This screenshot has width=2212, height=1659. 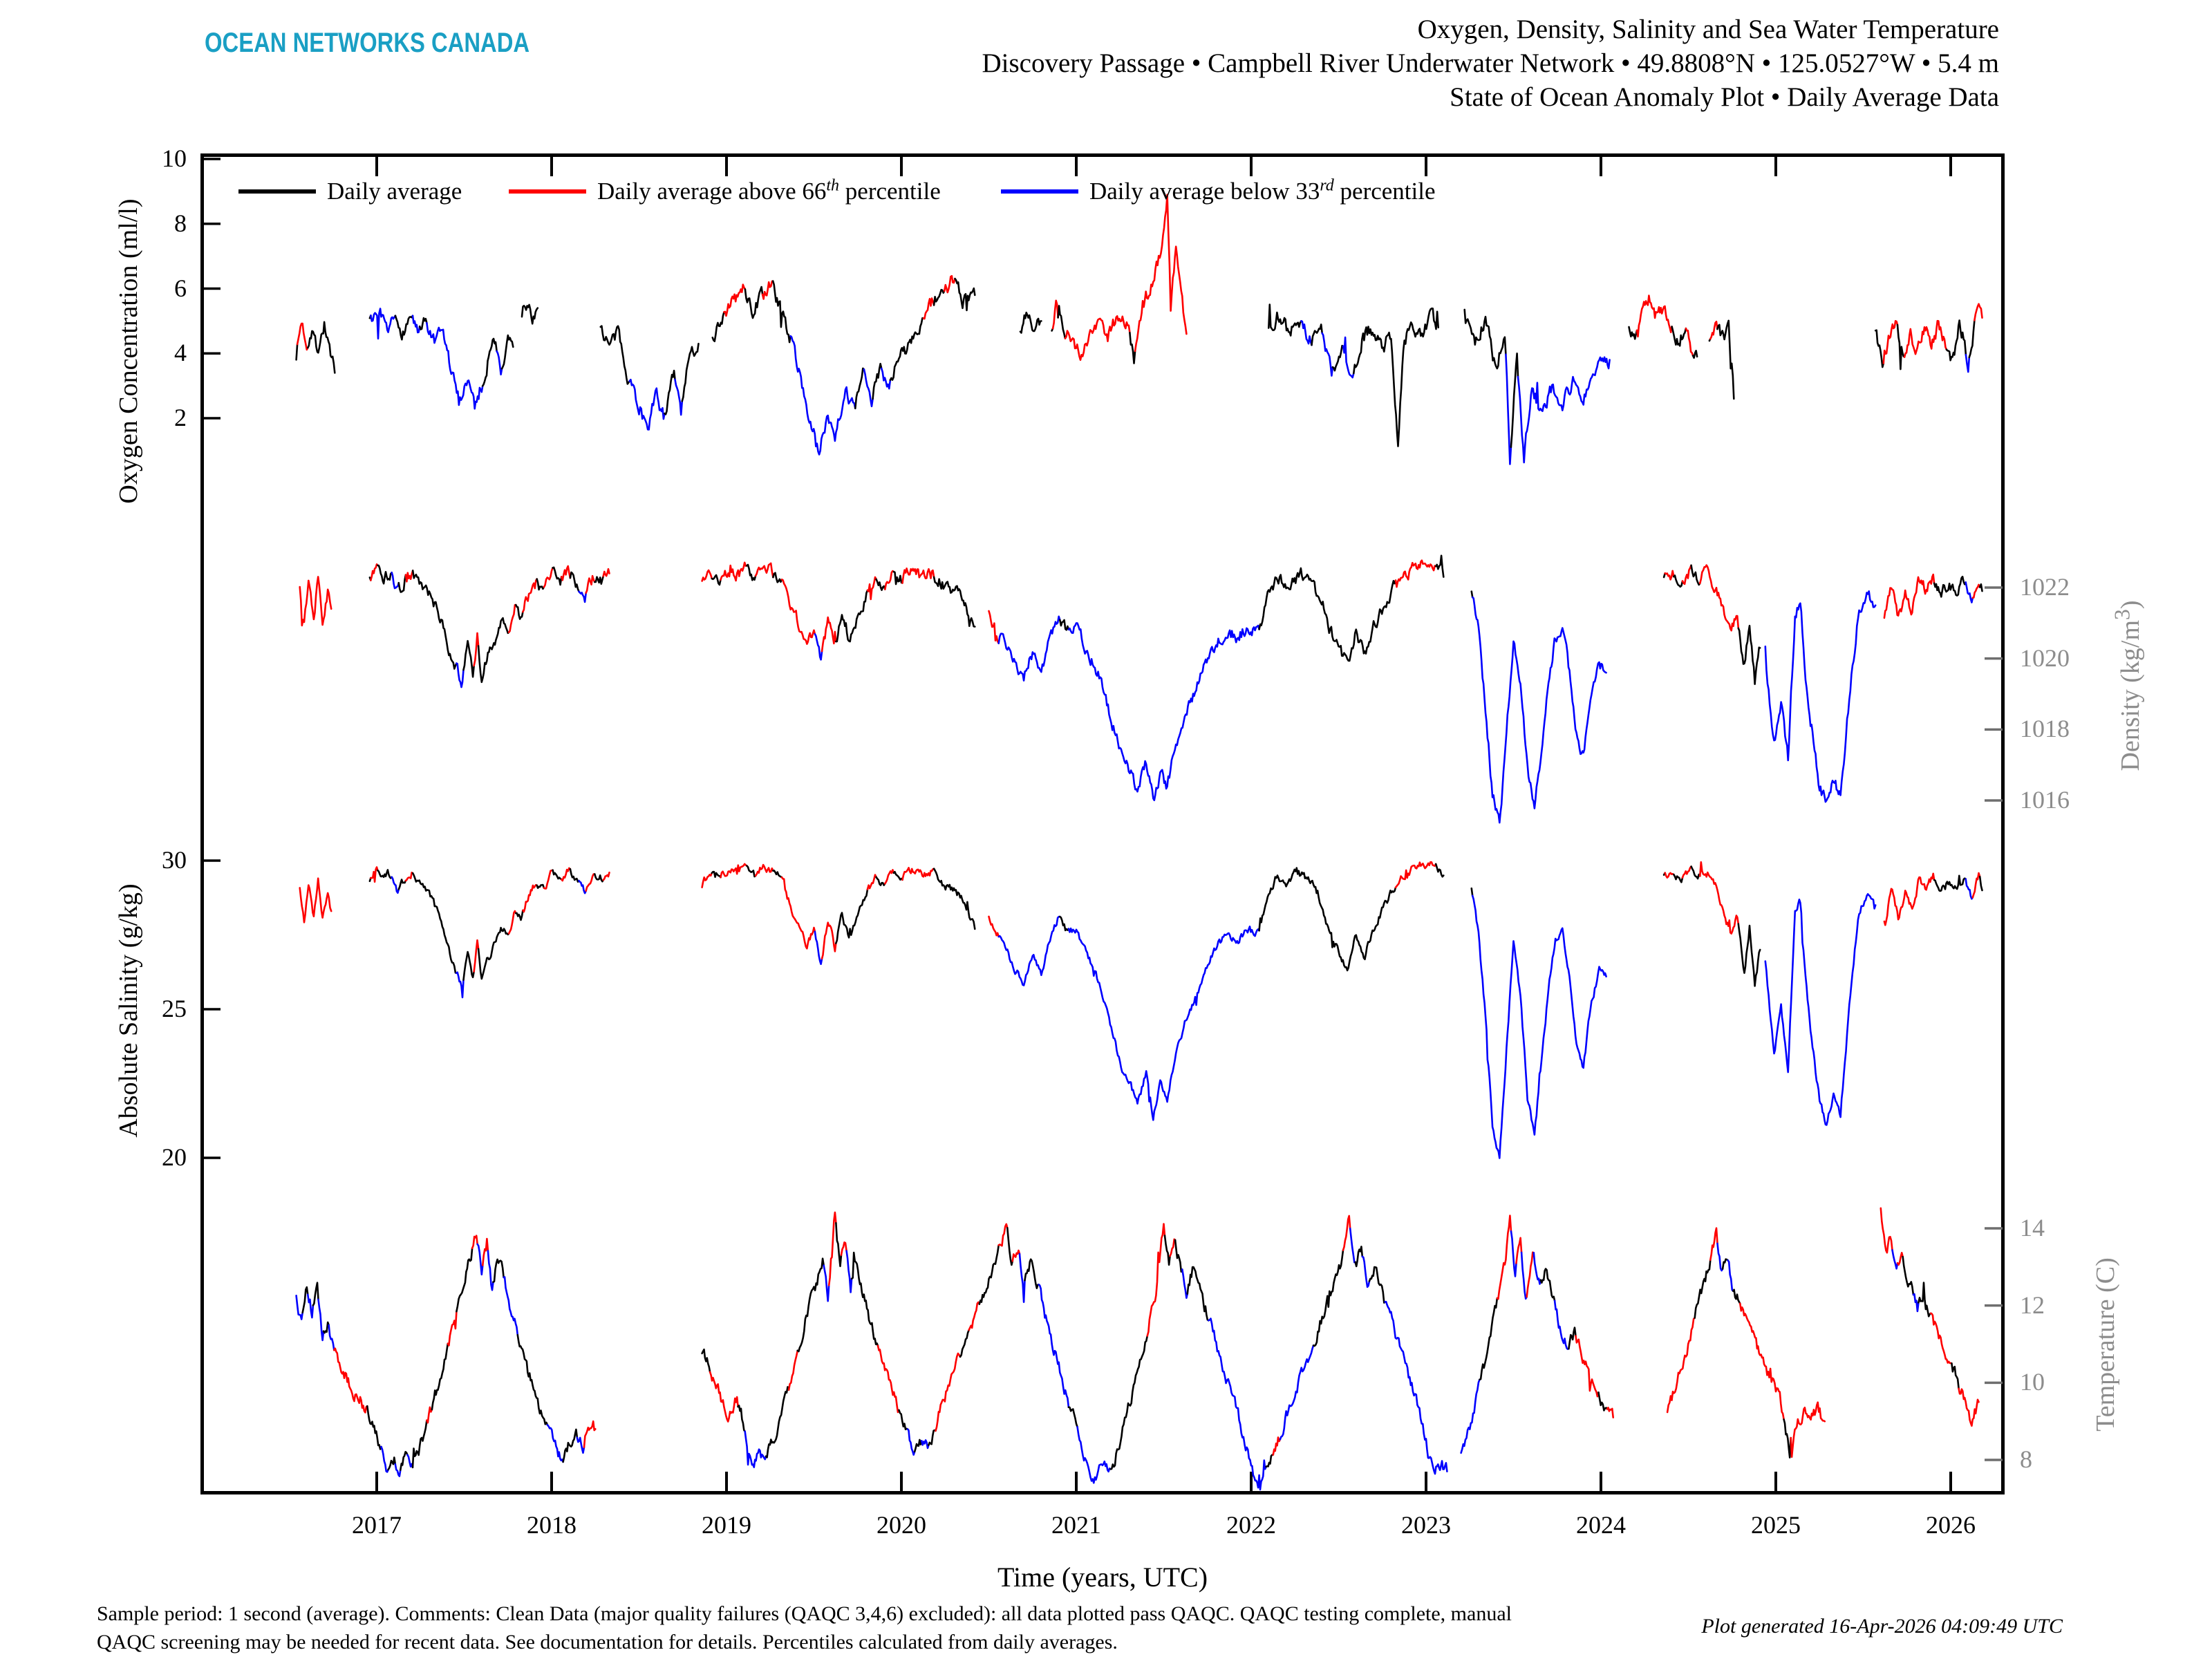 I want to click on oxygen-tick-label: 2, so click(x=180, y=418).